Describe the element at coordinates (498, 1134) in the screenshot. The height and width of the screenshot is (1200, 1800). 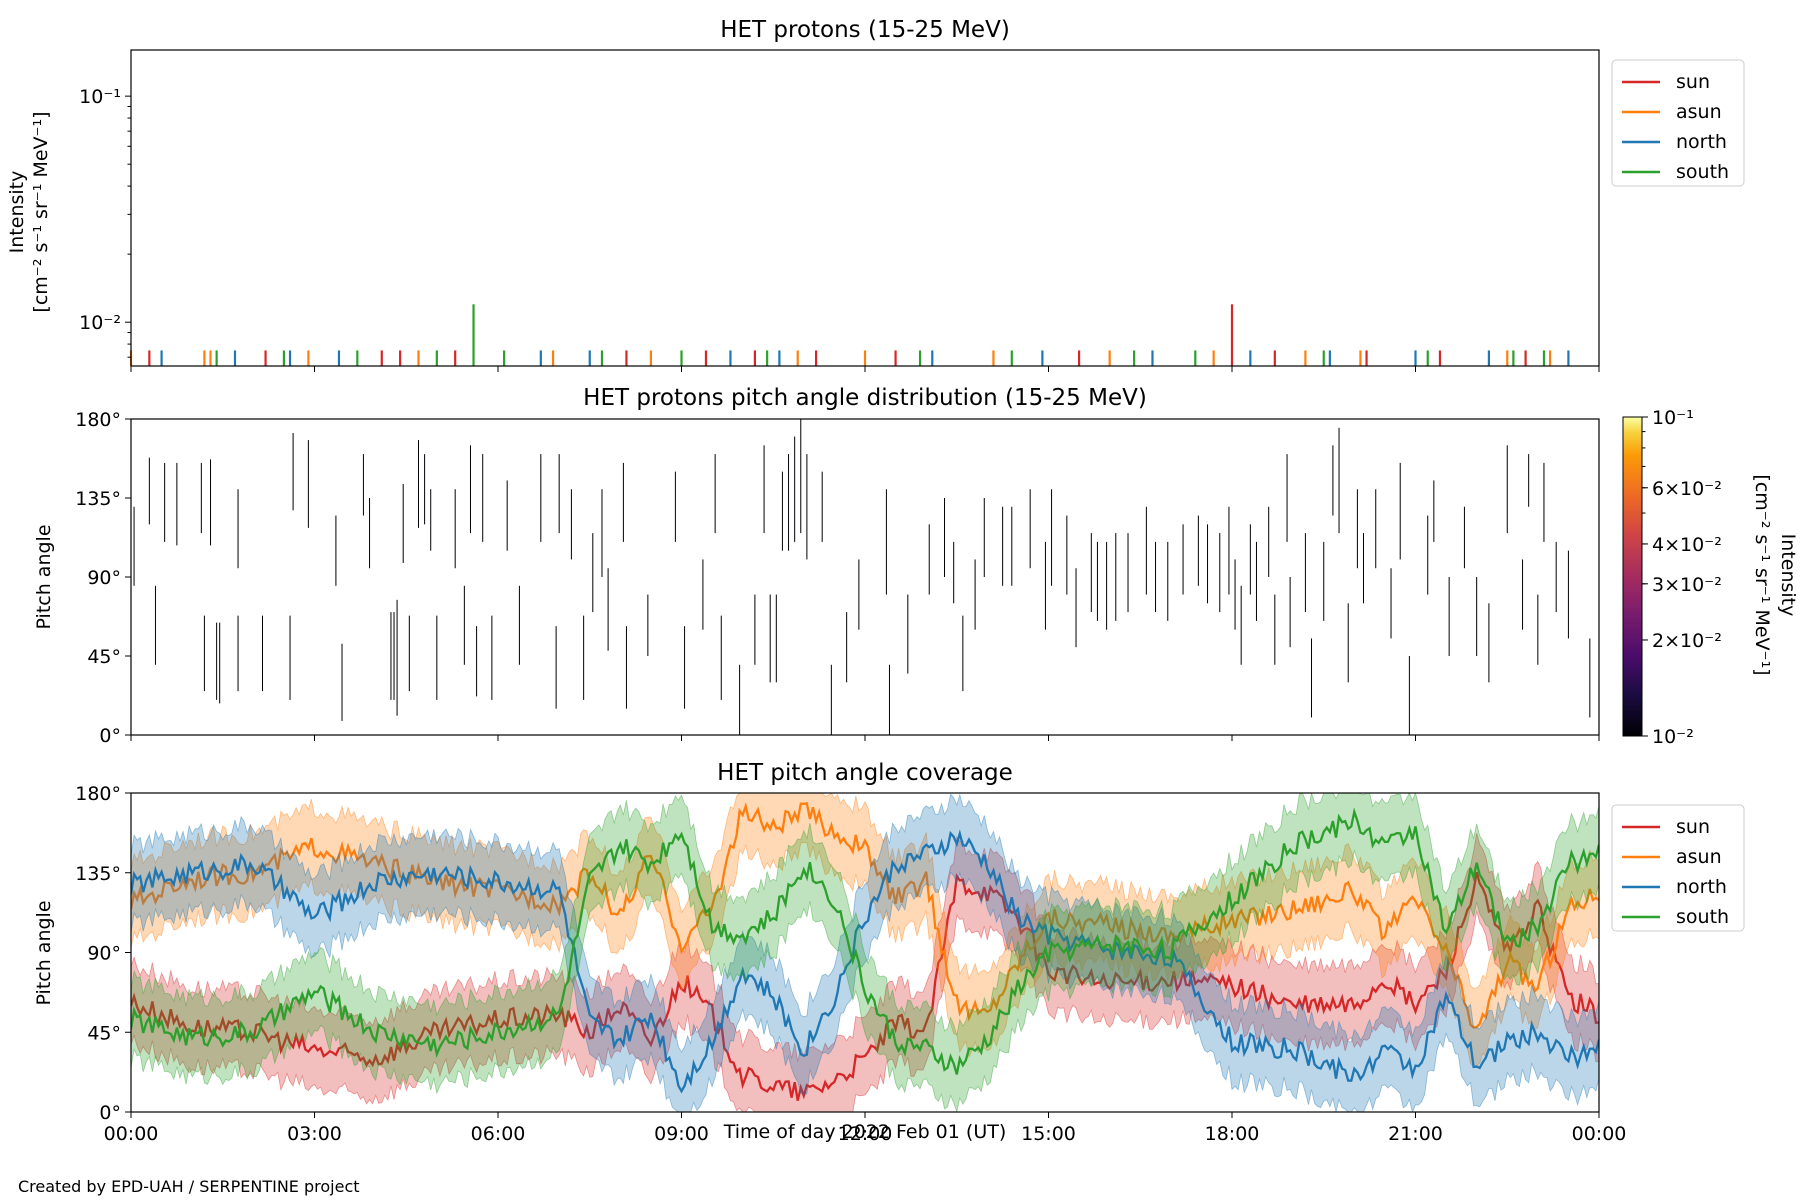
I see `panel3-xtick-label: 06:00` at that location.